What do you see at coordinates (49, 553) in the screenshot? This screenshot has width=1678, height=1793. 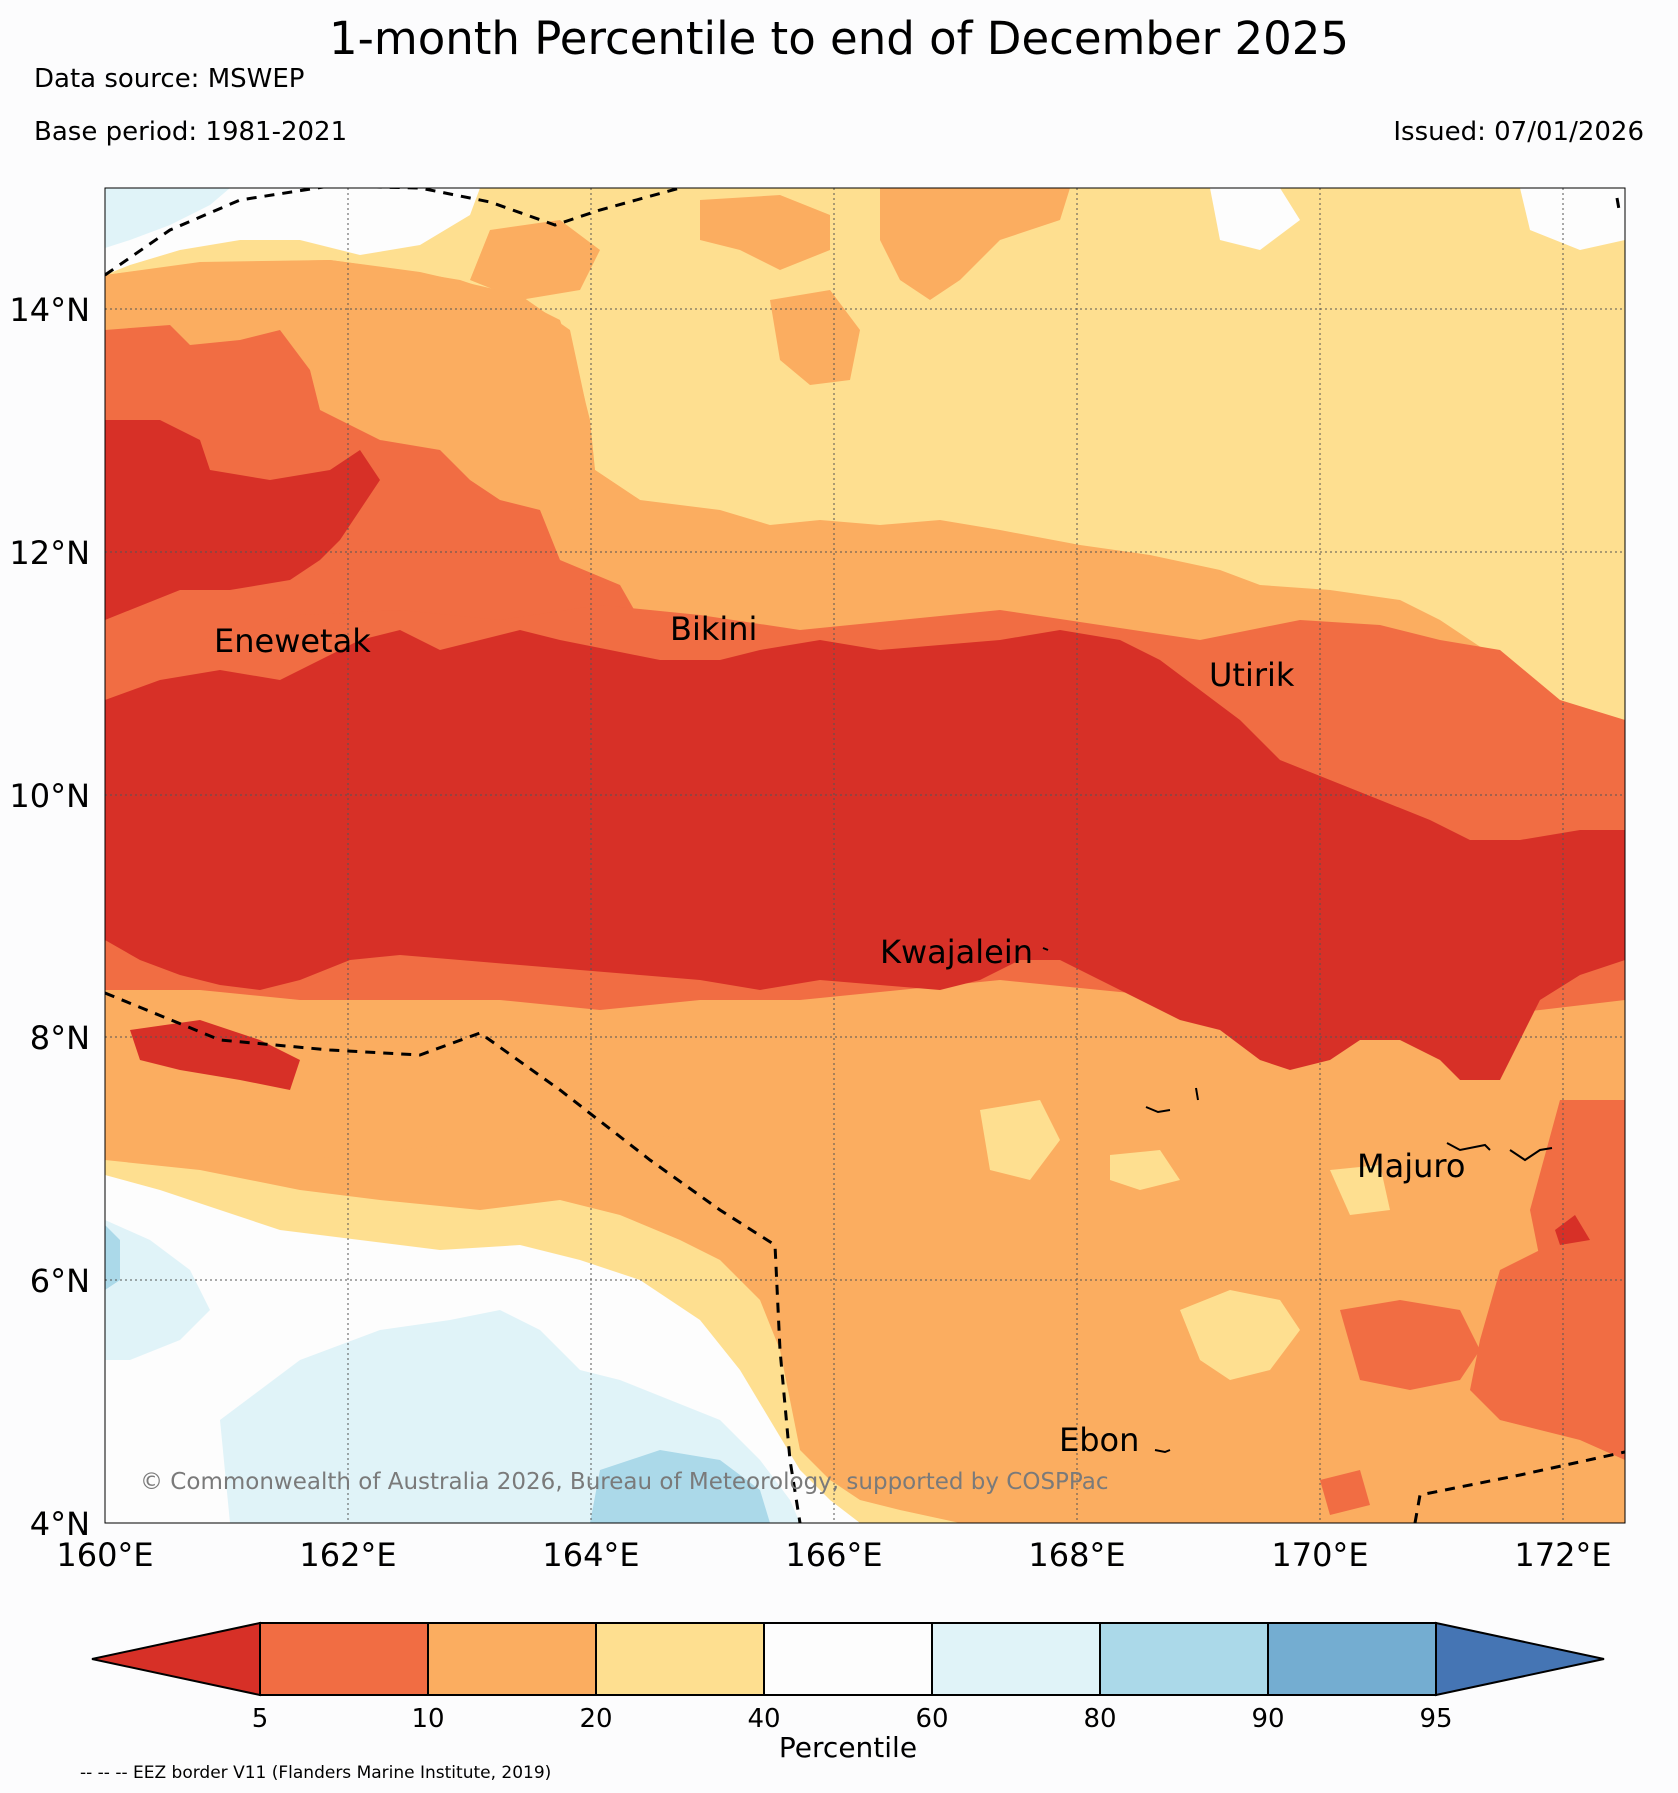 I see `ytick-12N: 12°N` at bounding box center [49, 553].